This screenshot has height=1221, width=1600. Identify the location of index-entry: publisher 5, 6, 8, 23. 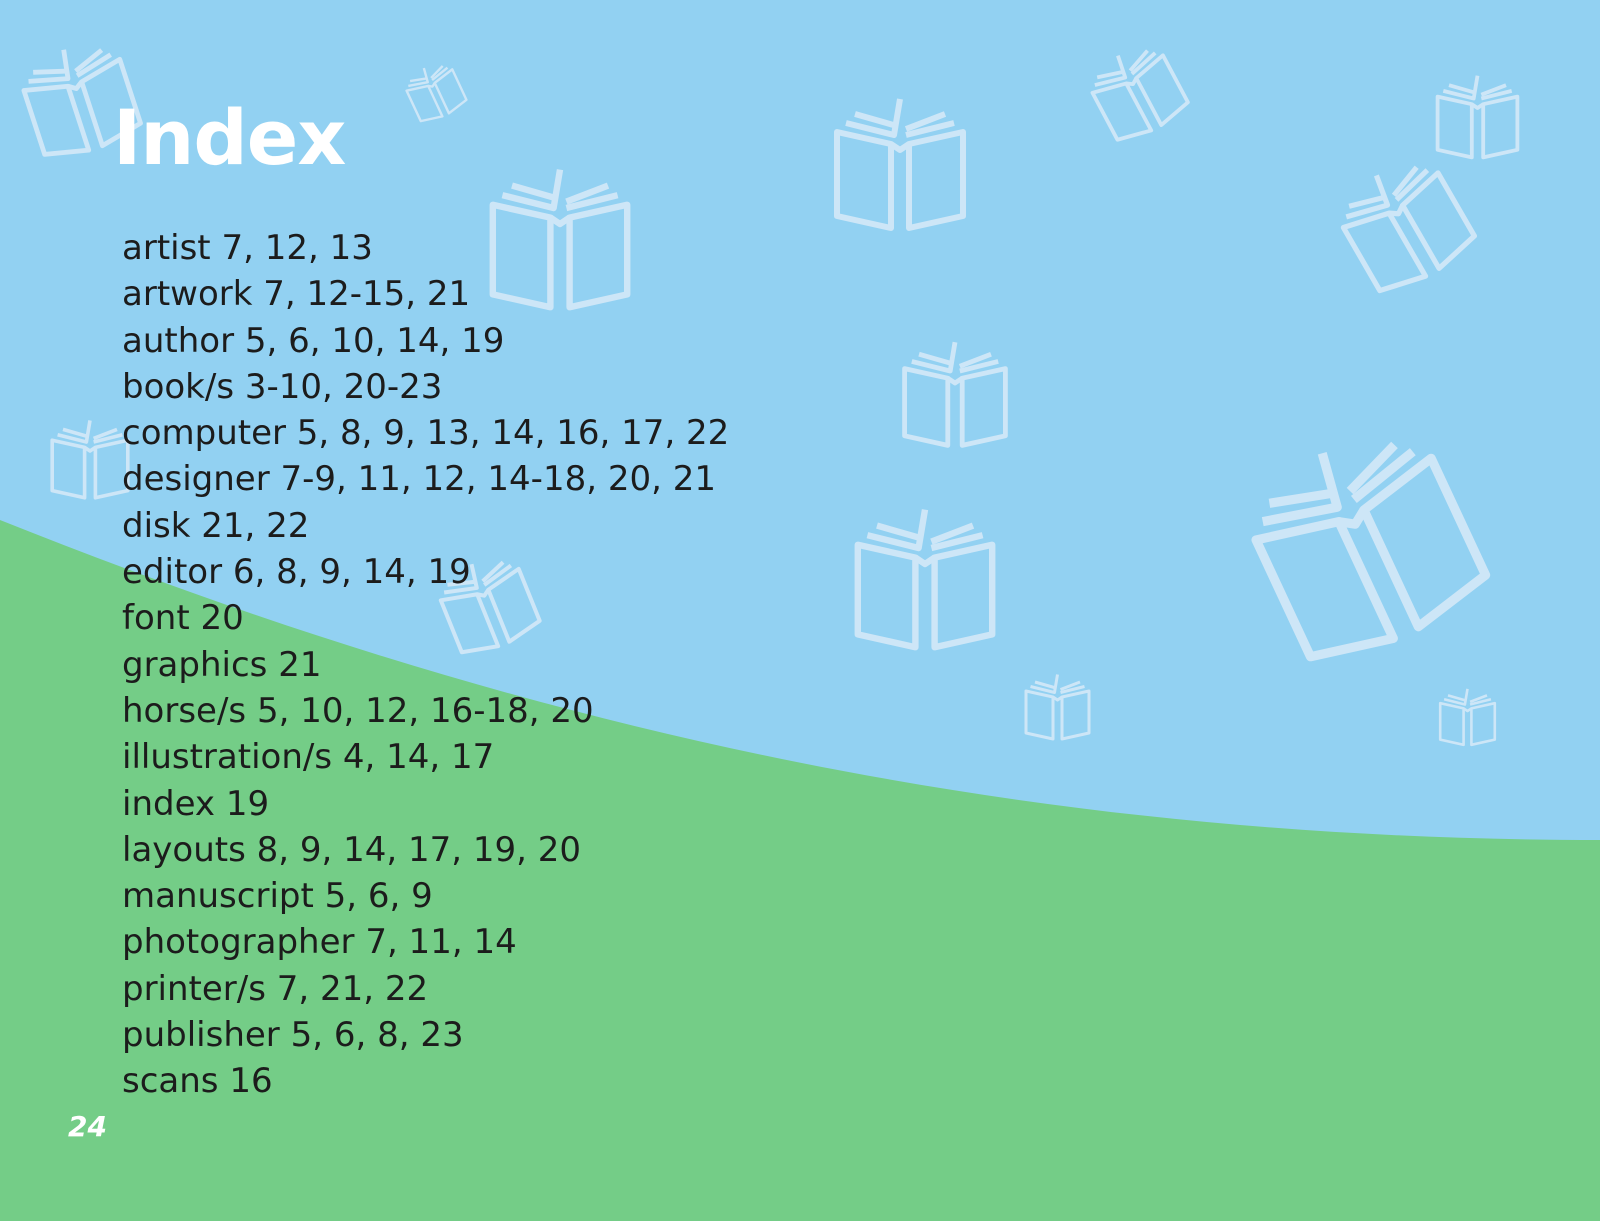
(425, 1035).